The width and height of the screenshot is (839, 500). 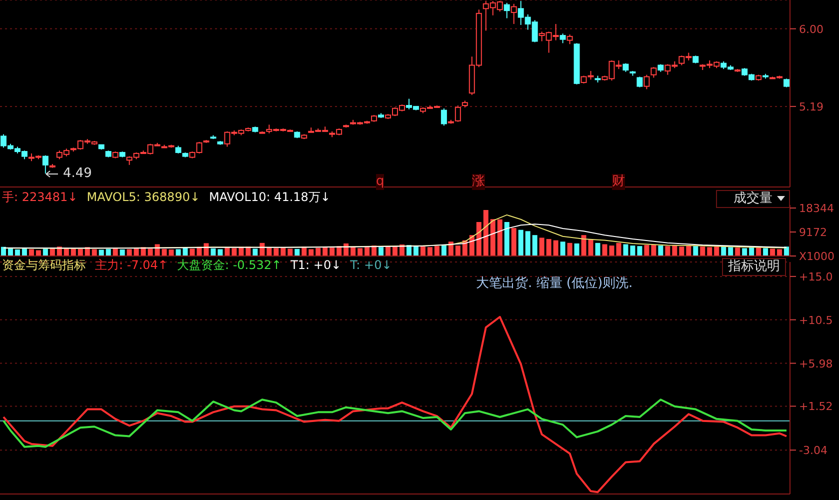 What do you see at coordinates (816, 320) in the screenshot?
I see `y-tick-label: +10.5` at bounding box center [816, 320].